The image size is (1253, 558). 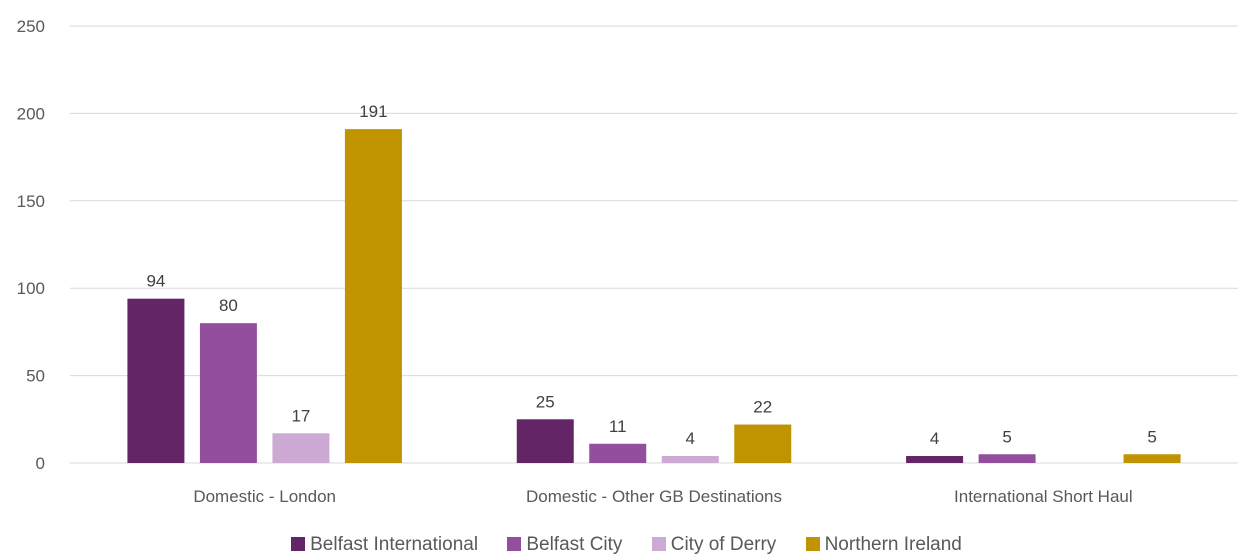 I want to click on data-label: 94, so click(x=155, y=281).